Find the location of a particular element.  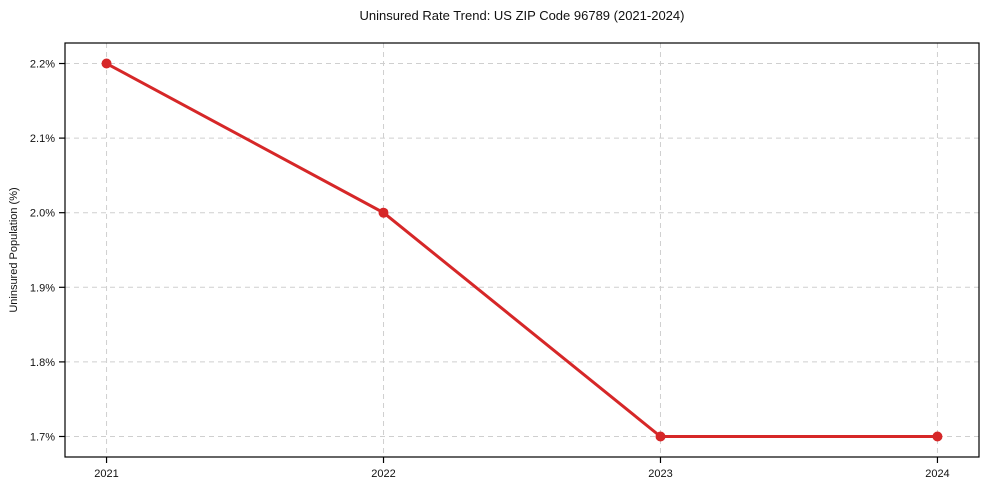

y-tick-label: 1.9% is located at coordinates (42, 288).